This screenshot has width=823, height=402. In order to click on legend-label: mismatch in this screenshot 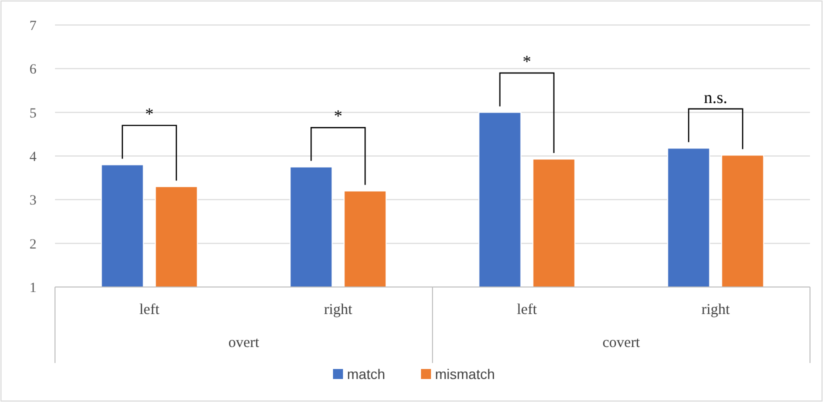, I will do `click(465, 374)`.